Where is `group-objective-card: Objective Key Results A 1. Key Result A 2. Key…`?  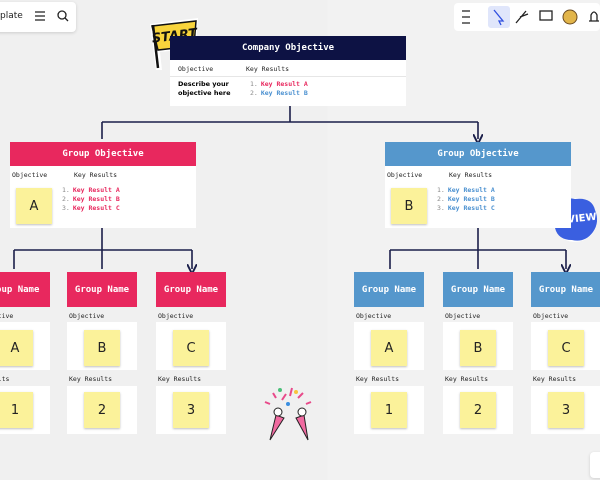
group-objective-card: Objective Key Results A 1. Key Result A 2. Key… is located at coordinates (103, 197).